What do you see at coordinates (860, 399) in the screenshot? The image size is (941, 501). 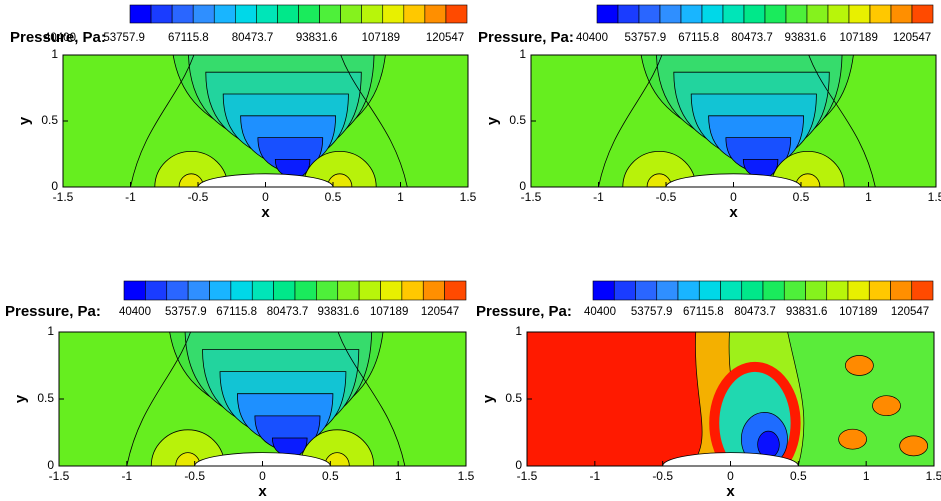 I see `contour-band` at bounding box center [860, 399].